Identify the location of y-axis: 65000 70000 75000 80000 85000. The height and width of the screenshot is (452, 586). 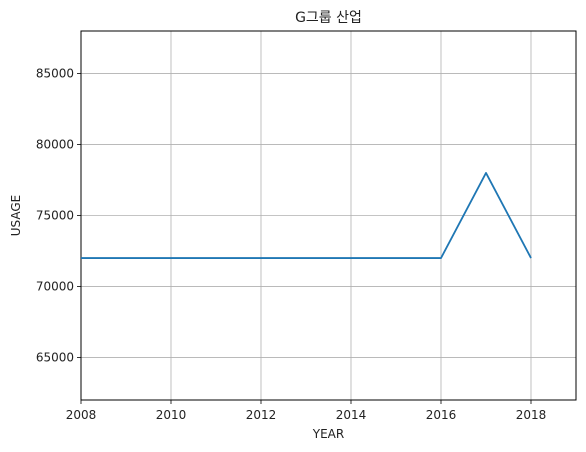
(58, 215).